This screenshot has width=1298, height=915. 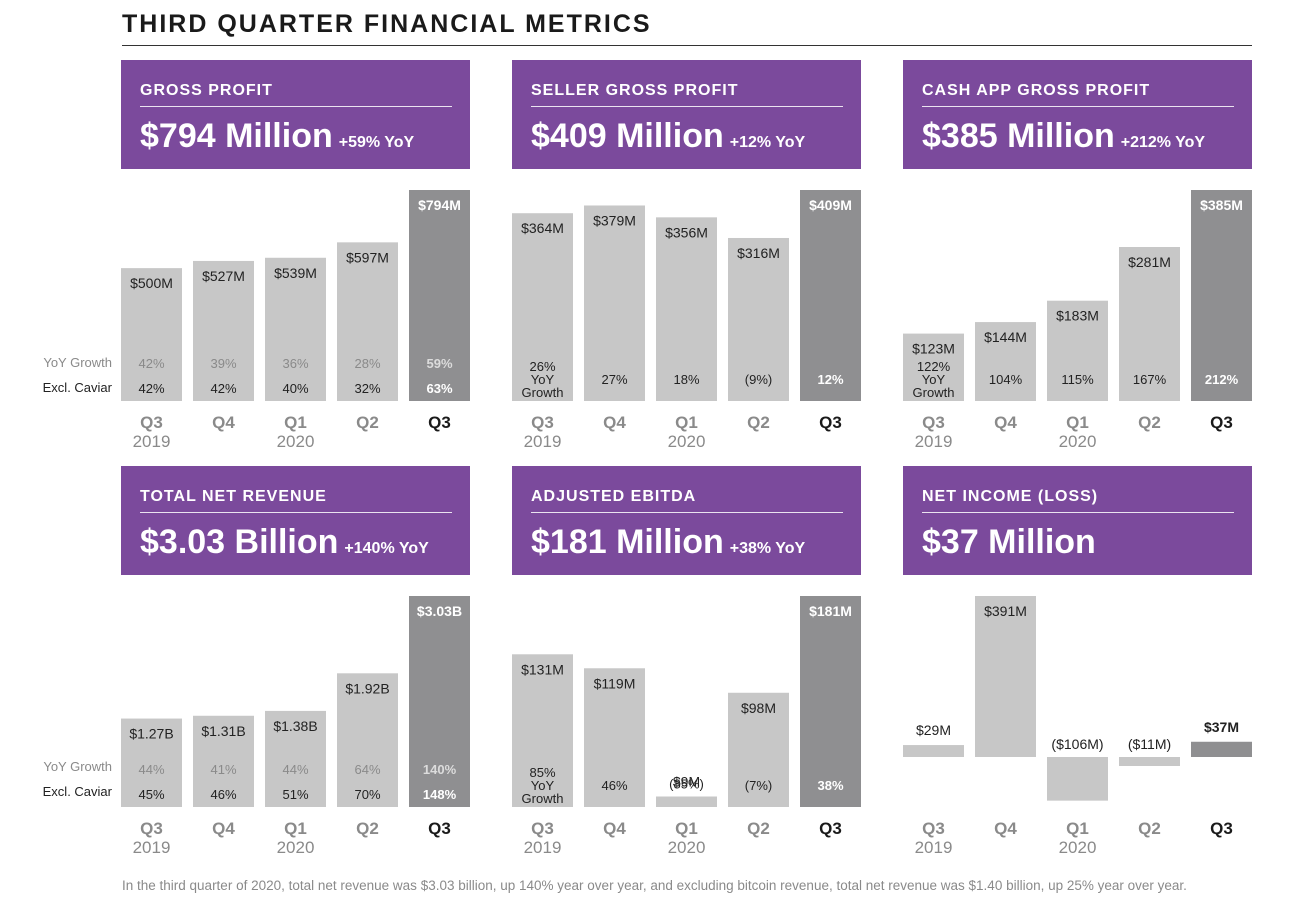 I want to click on data-label: $1.31B, so click(x=223, y=731).